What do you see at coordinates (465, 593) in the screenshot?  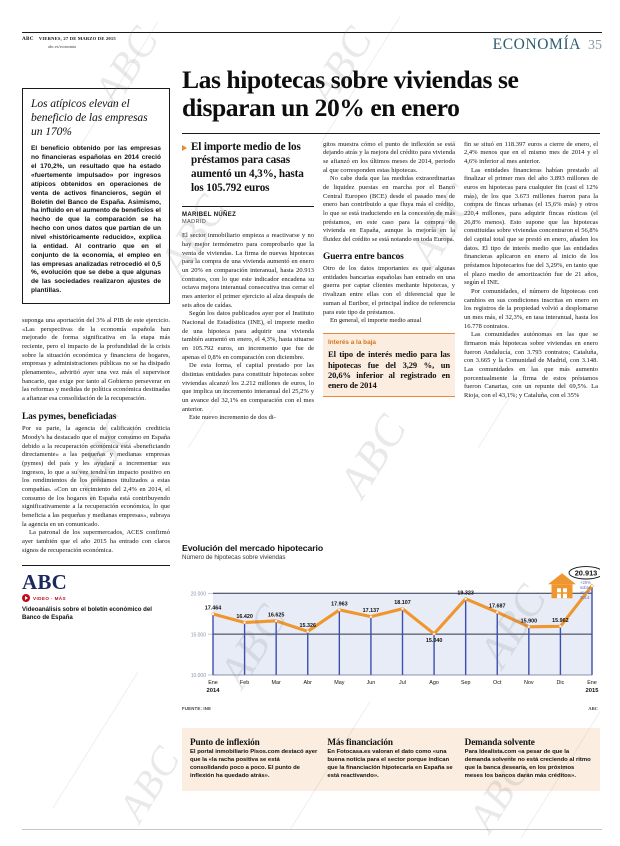 I see `chart-value-label: 19.323` at bounding box center [465, 593].